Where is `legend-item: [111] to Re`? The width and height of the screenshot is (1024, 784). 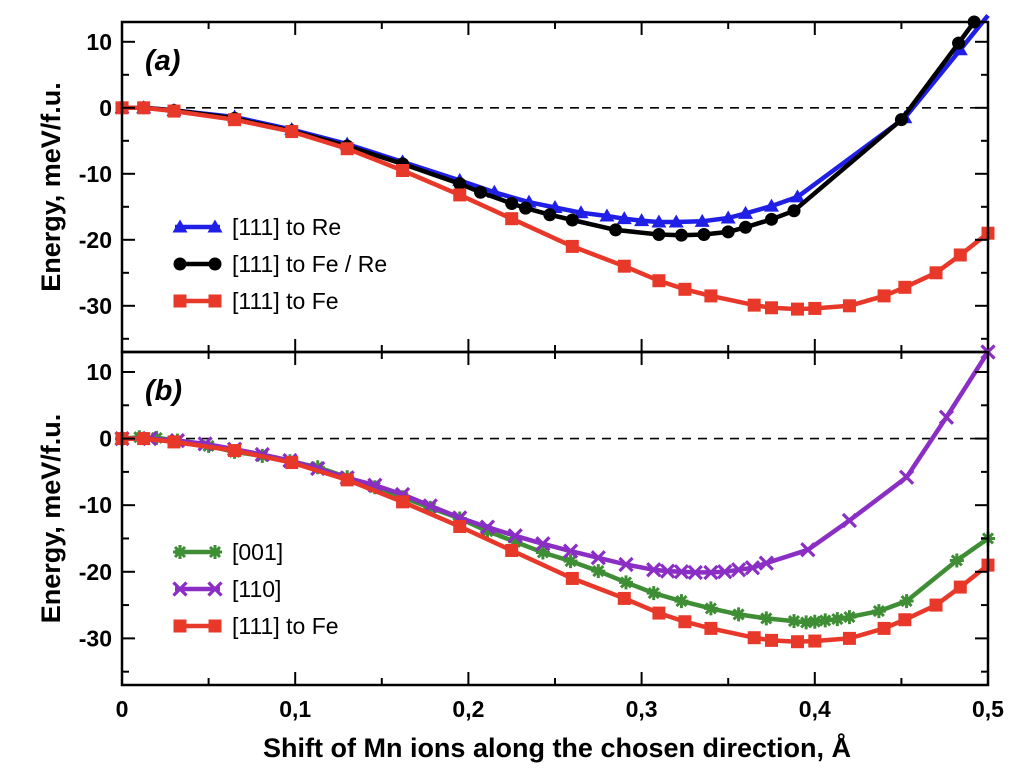 legend-item: [111] to Re is located at coordinates (256, 227).